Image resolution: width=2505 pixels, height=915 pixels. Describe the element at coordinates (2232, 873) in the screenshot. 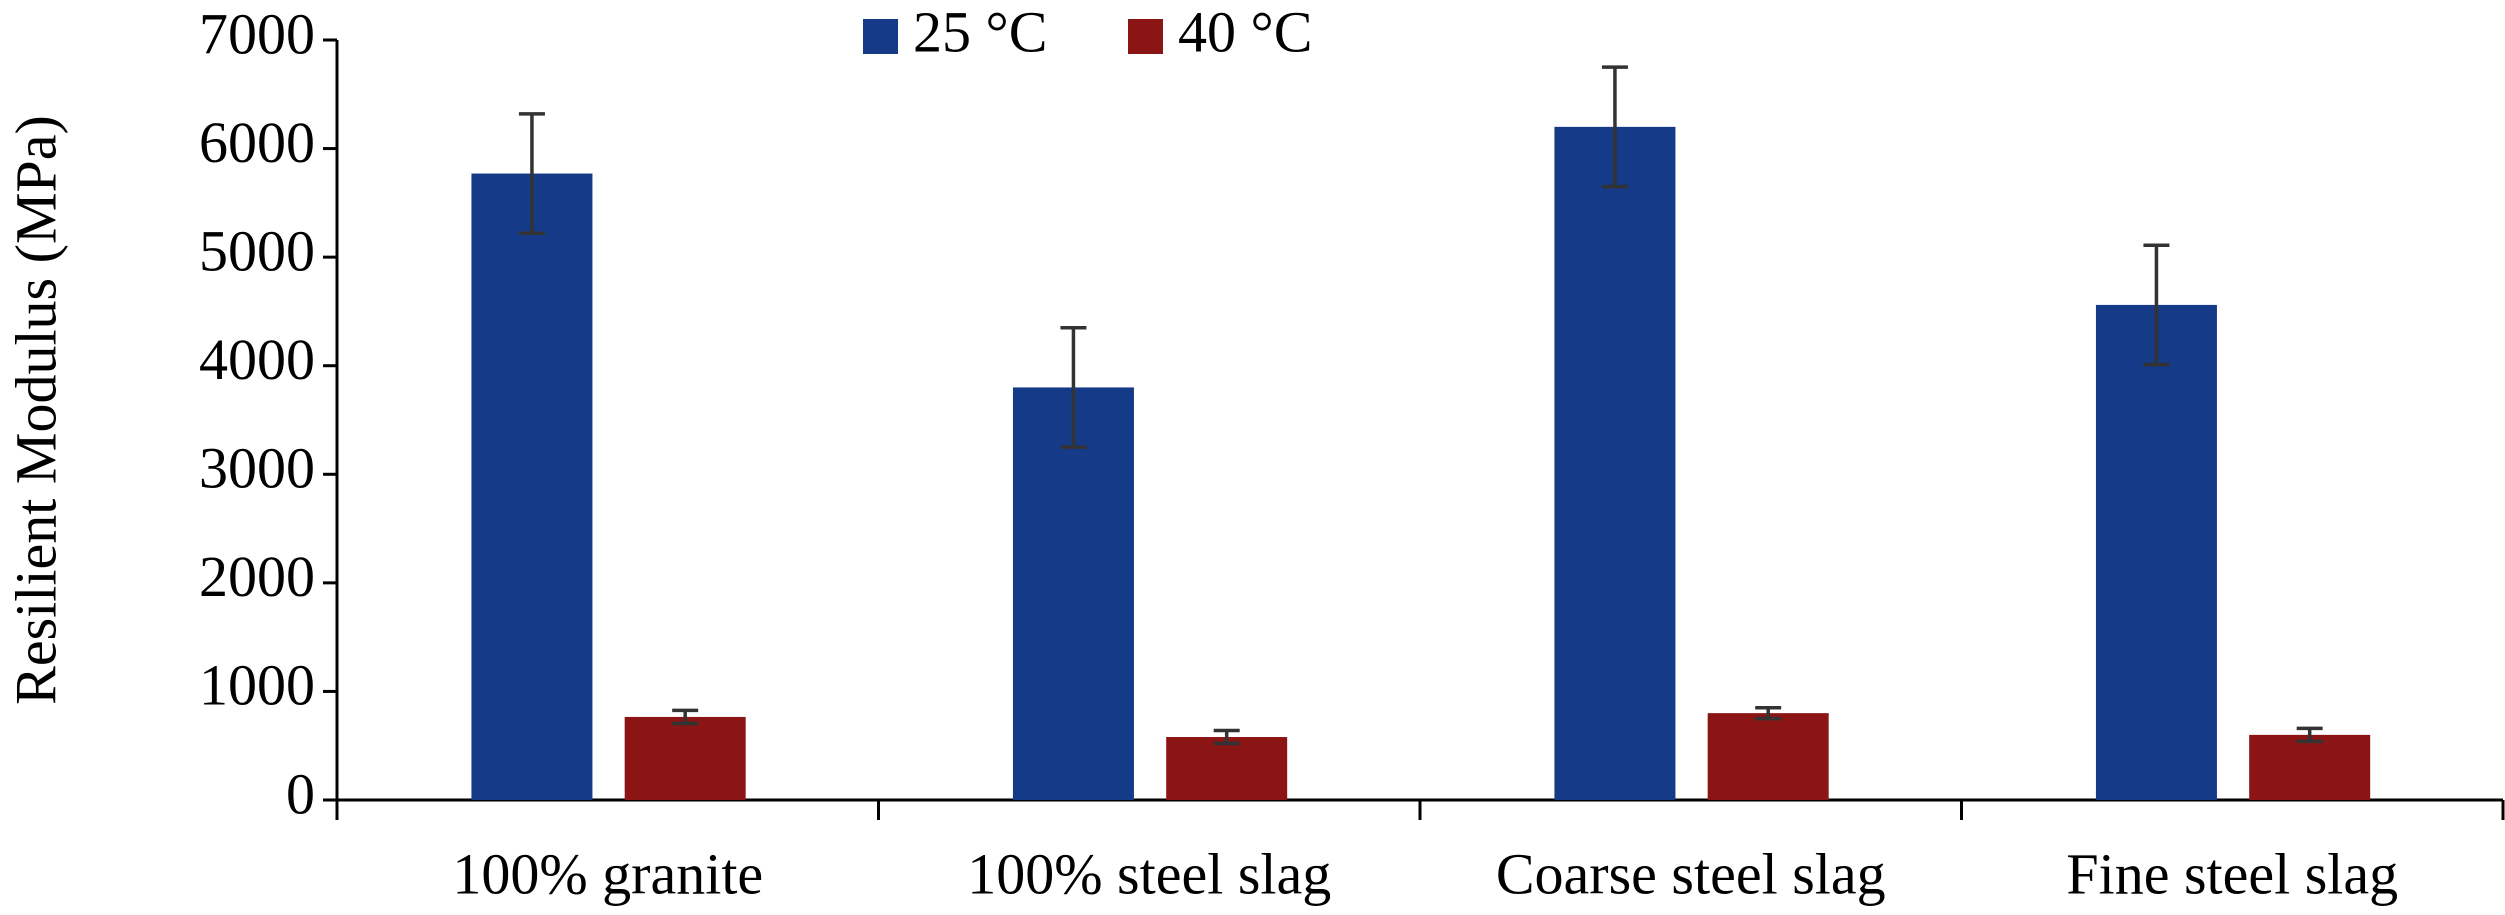

I see `x-tick-label: Fine steel slag` at that location.